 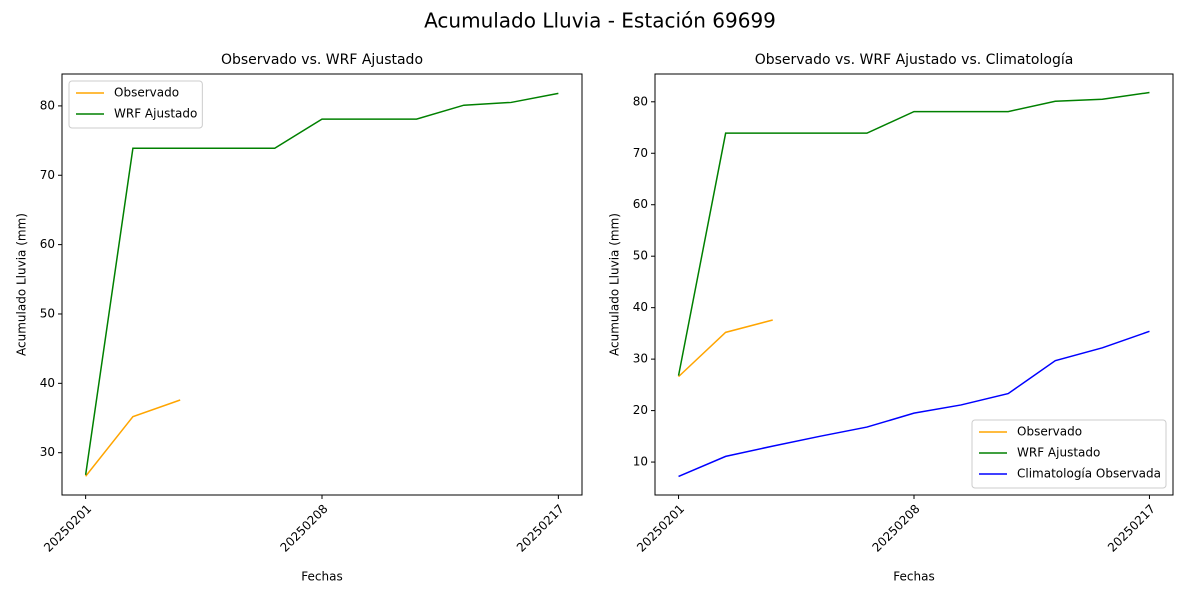 I want to click on legend-label: Climatología Observada, so click(x=1089, y=474).